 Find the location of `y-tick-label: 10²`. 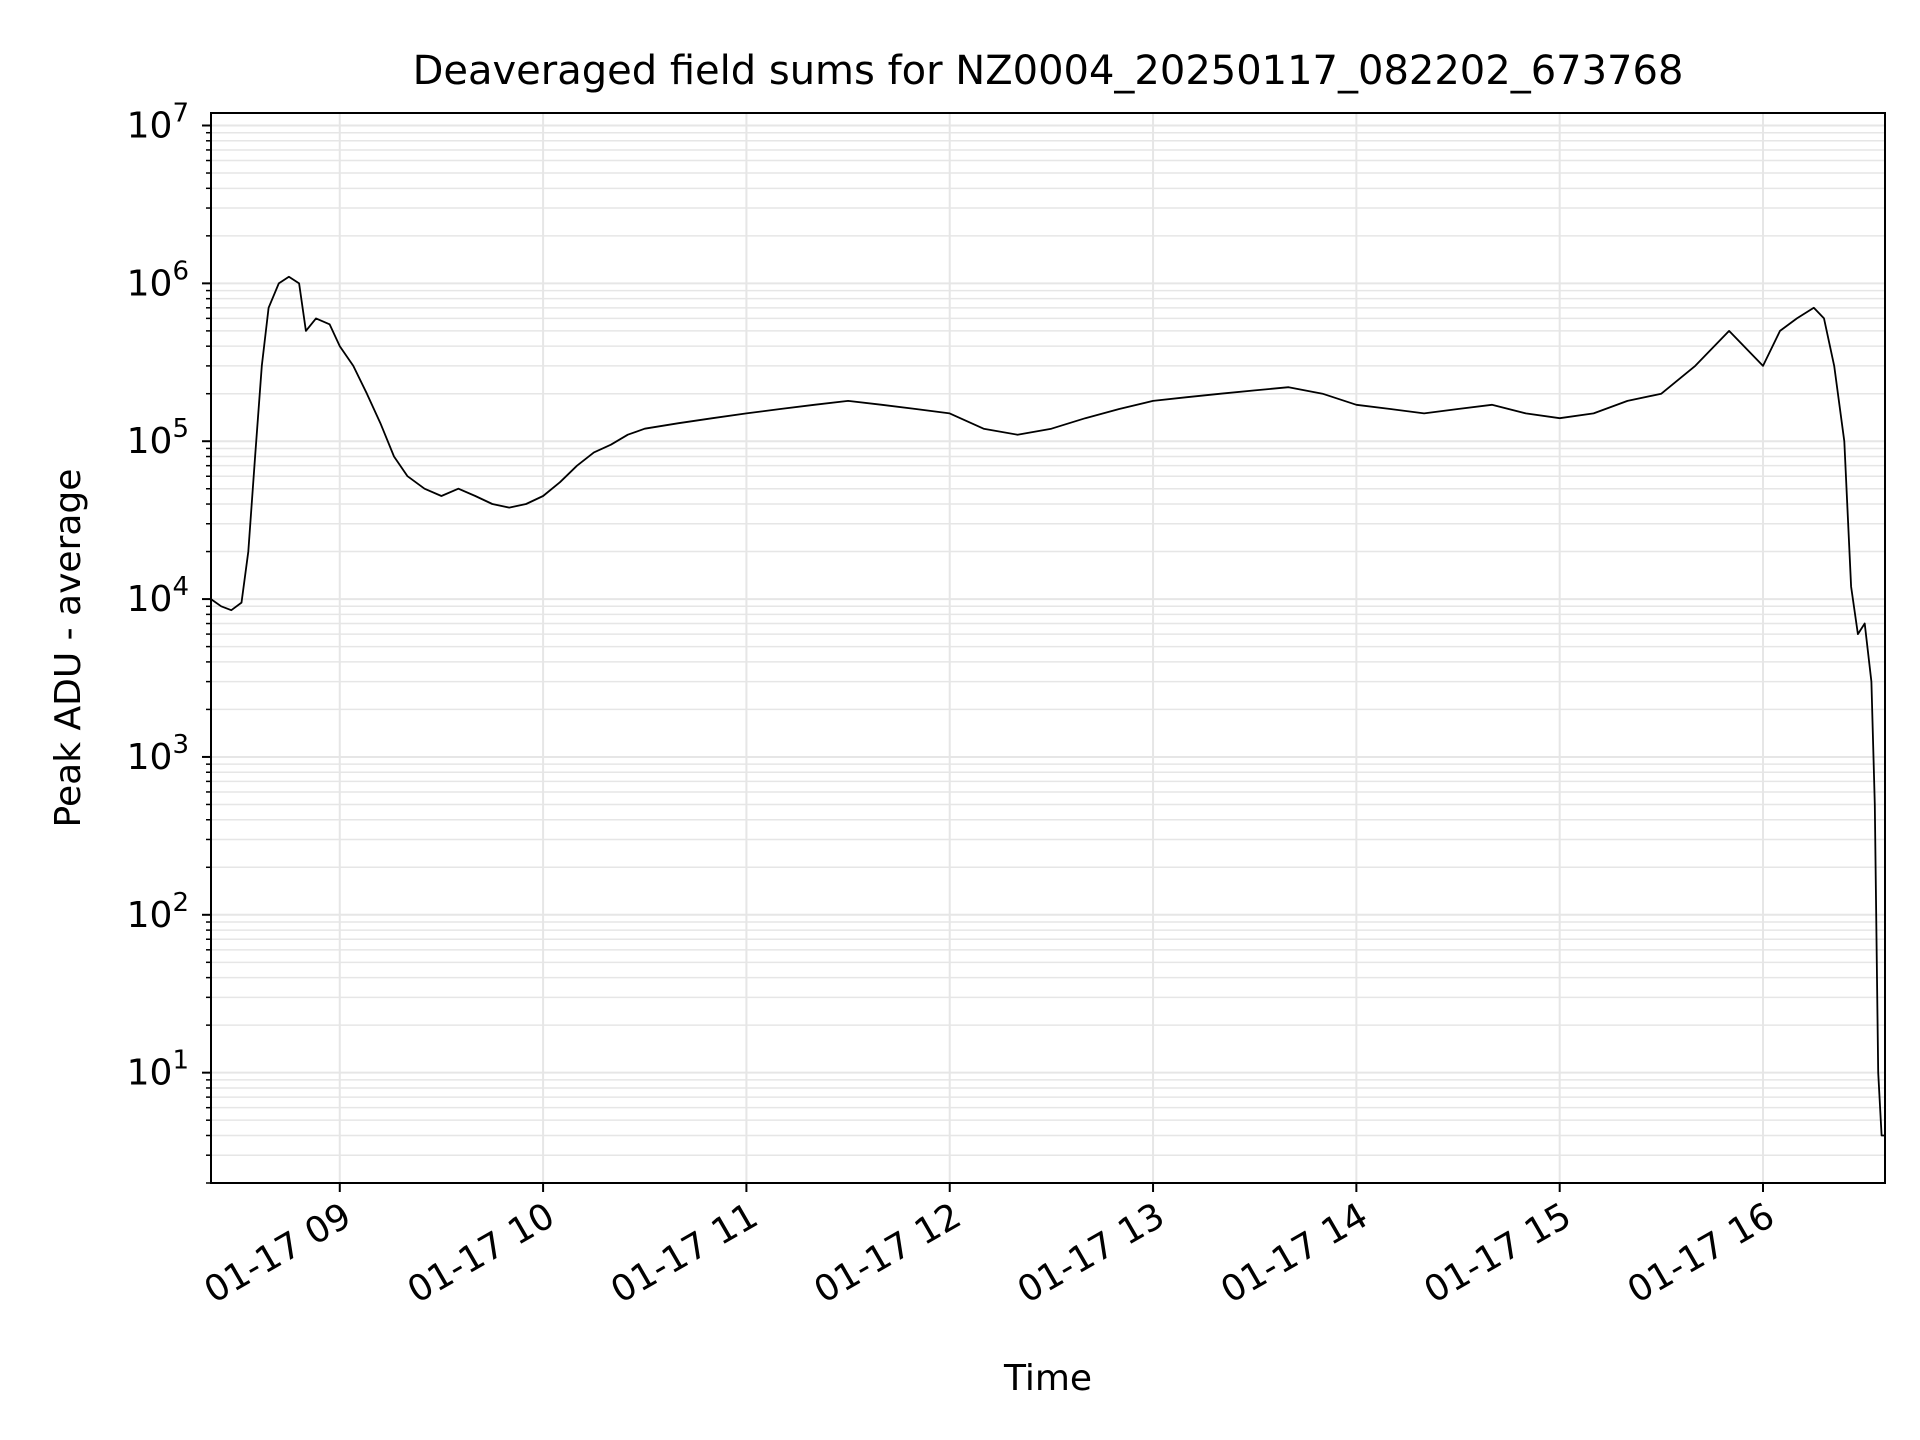

y-tick-label: 10² is located at coordinates (158, 912).